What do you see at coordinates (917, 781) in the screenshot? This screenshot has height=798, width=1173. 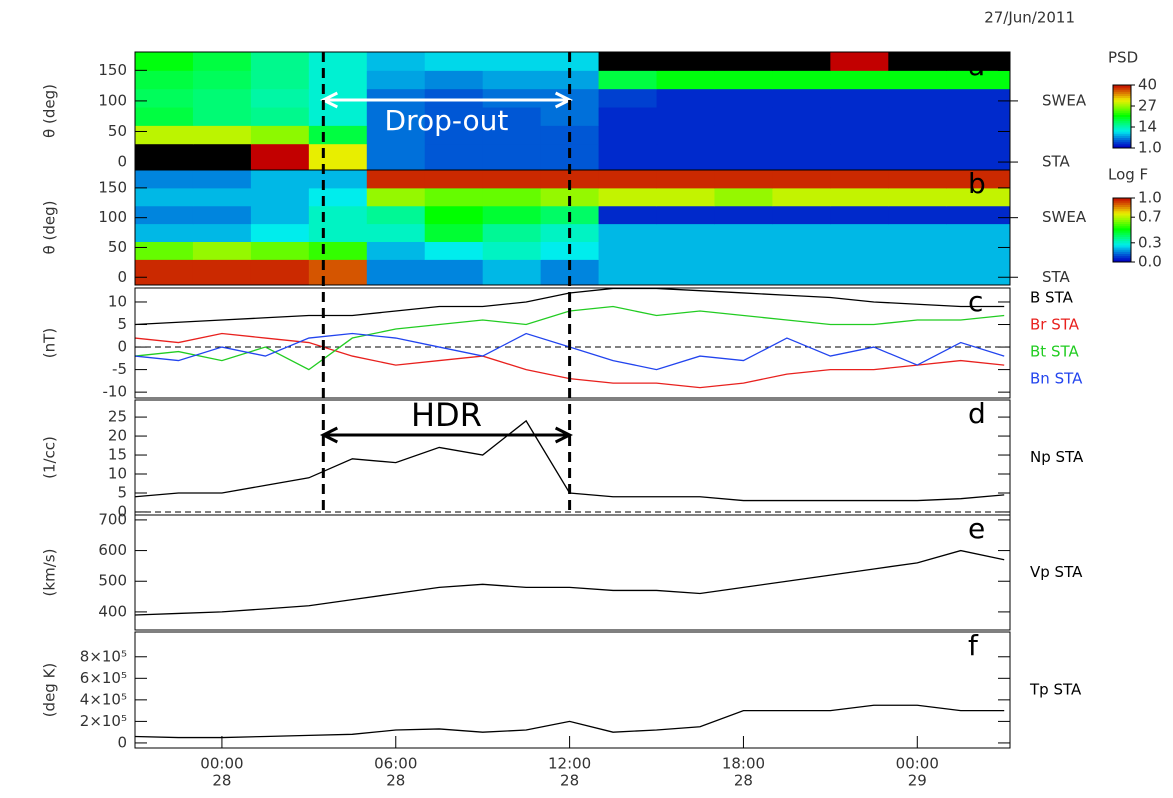 I see `x-tick-day: 29` at bounding box center [917, 781].